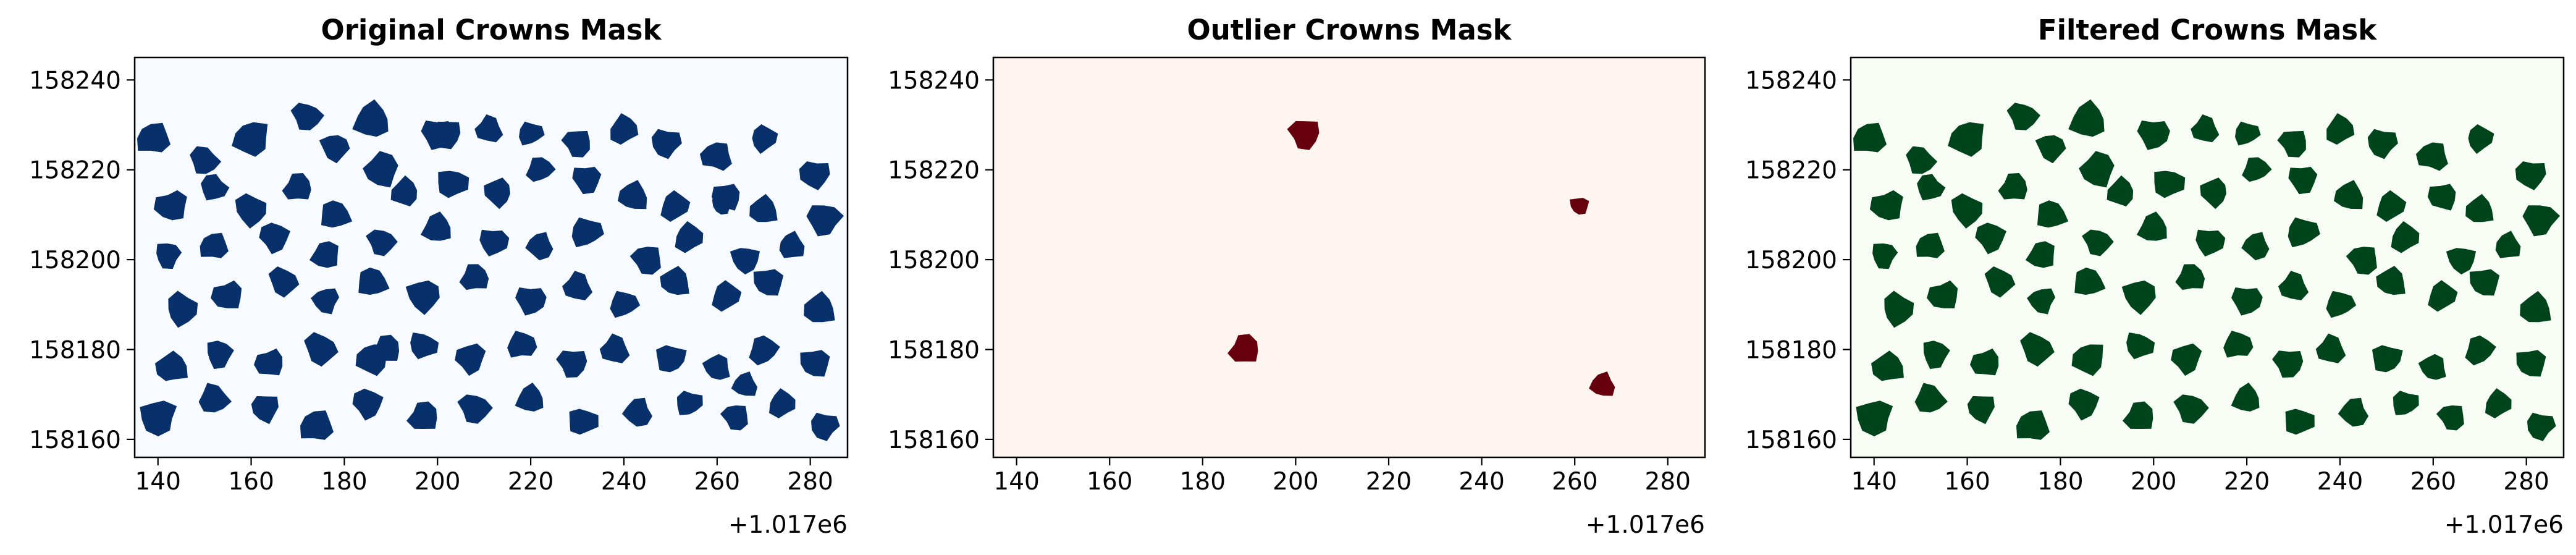 Image resolution: width=2576 pixels, height=555 pixels. Describe the element at coordinates (1791, 260) in the screenshot. I see `y-tick-label: 158200` at that location.